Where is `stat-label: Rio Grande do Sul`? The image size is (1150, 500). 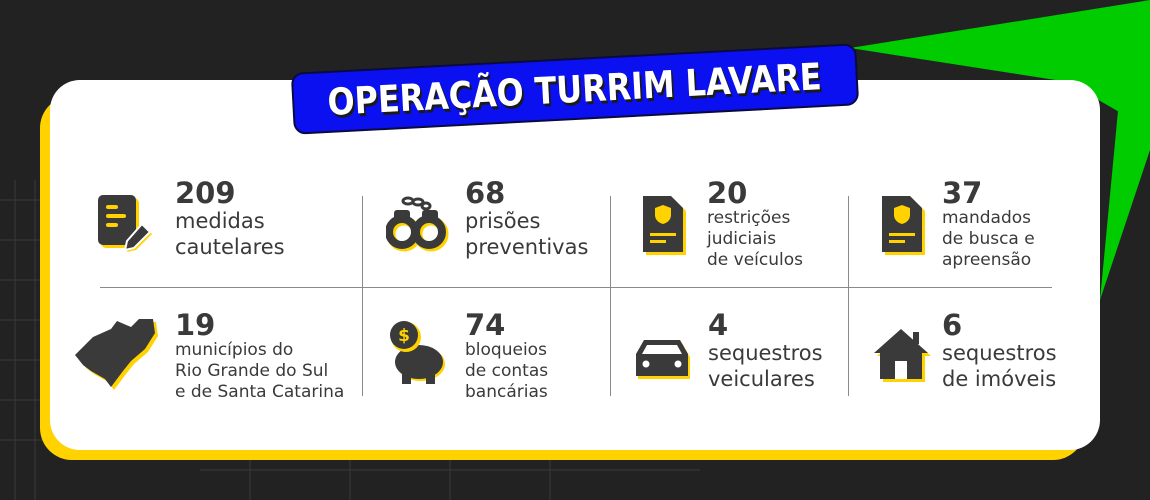 stat-label: Rio Grande do Sul is located at coordinates (252, 371).